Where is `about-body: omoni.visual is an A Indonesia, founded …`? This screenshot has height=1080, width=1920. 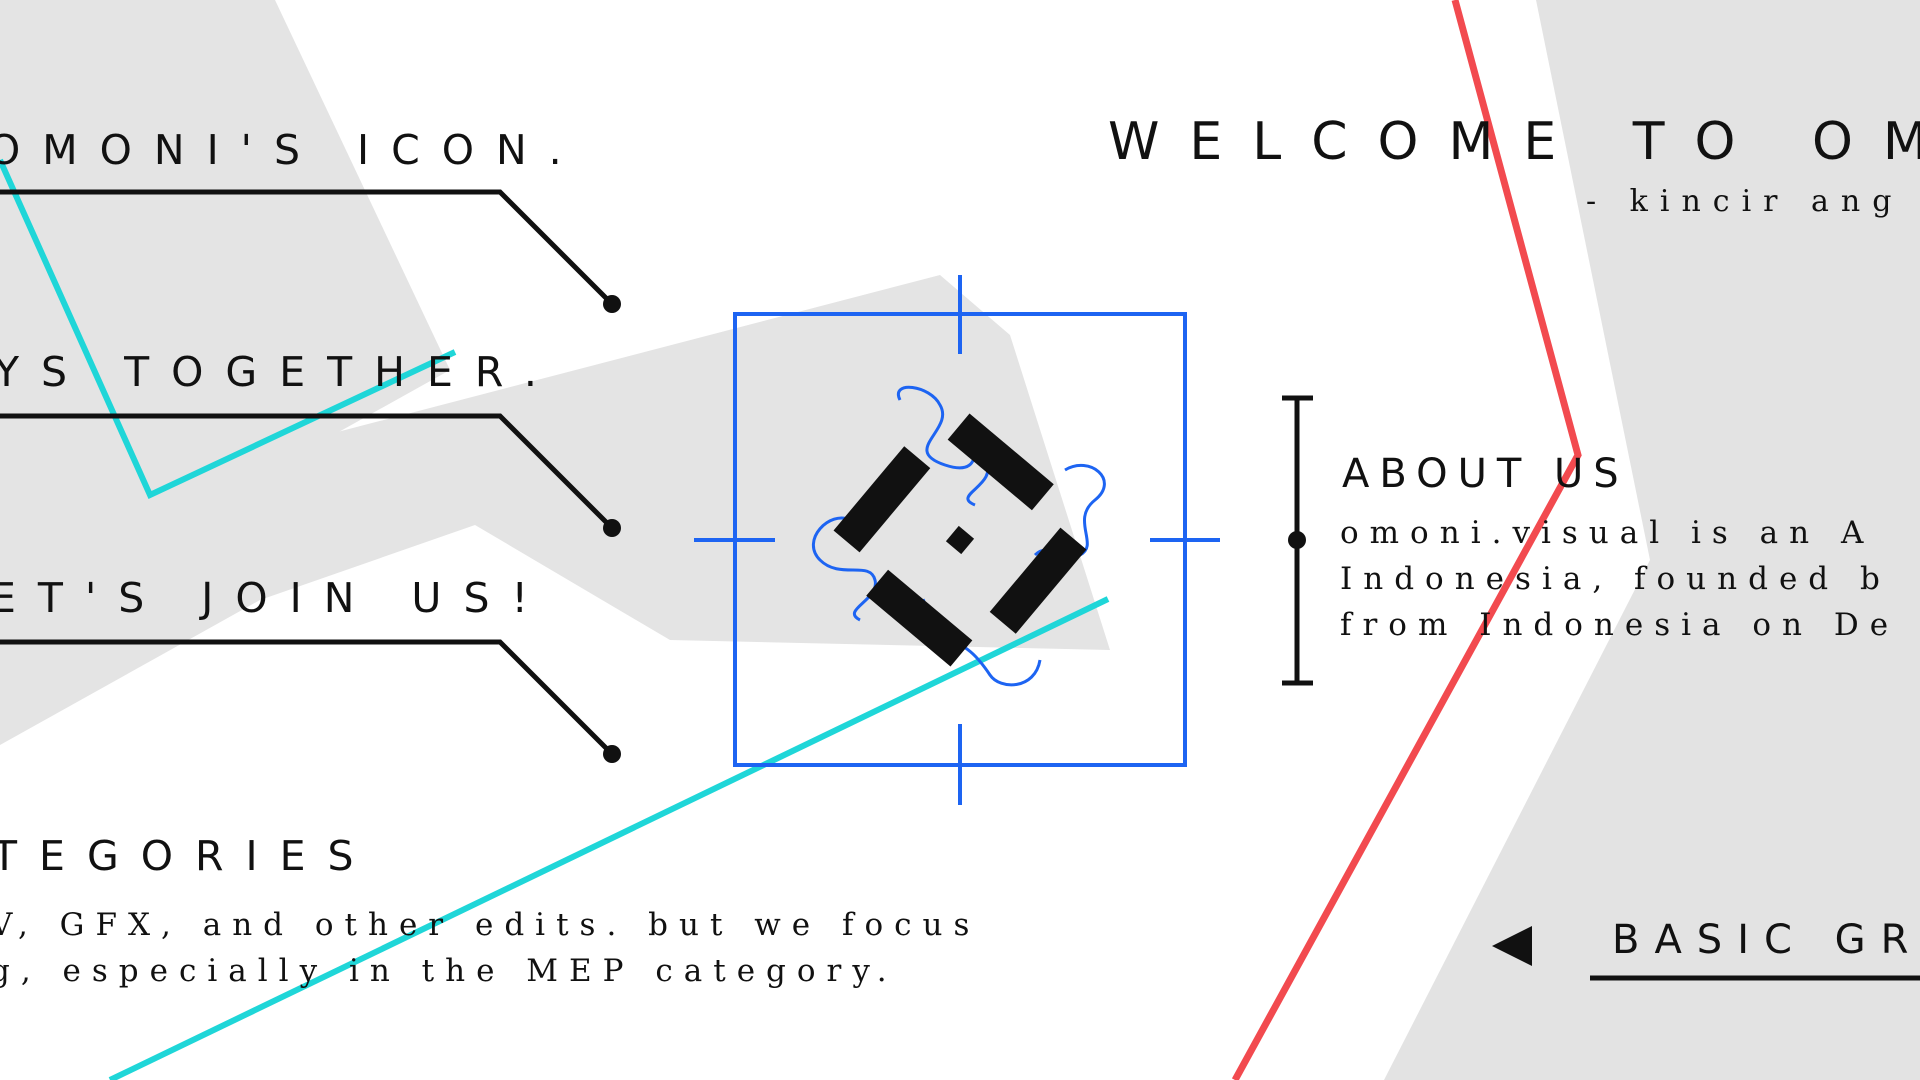
about-body: omoni.visual is an A Indonesia, founded … is located at coordinates (1619, 579).